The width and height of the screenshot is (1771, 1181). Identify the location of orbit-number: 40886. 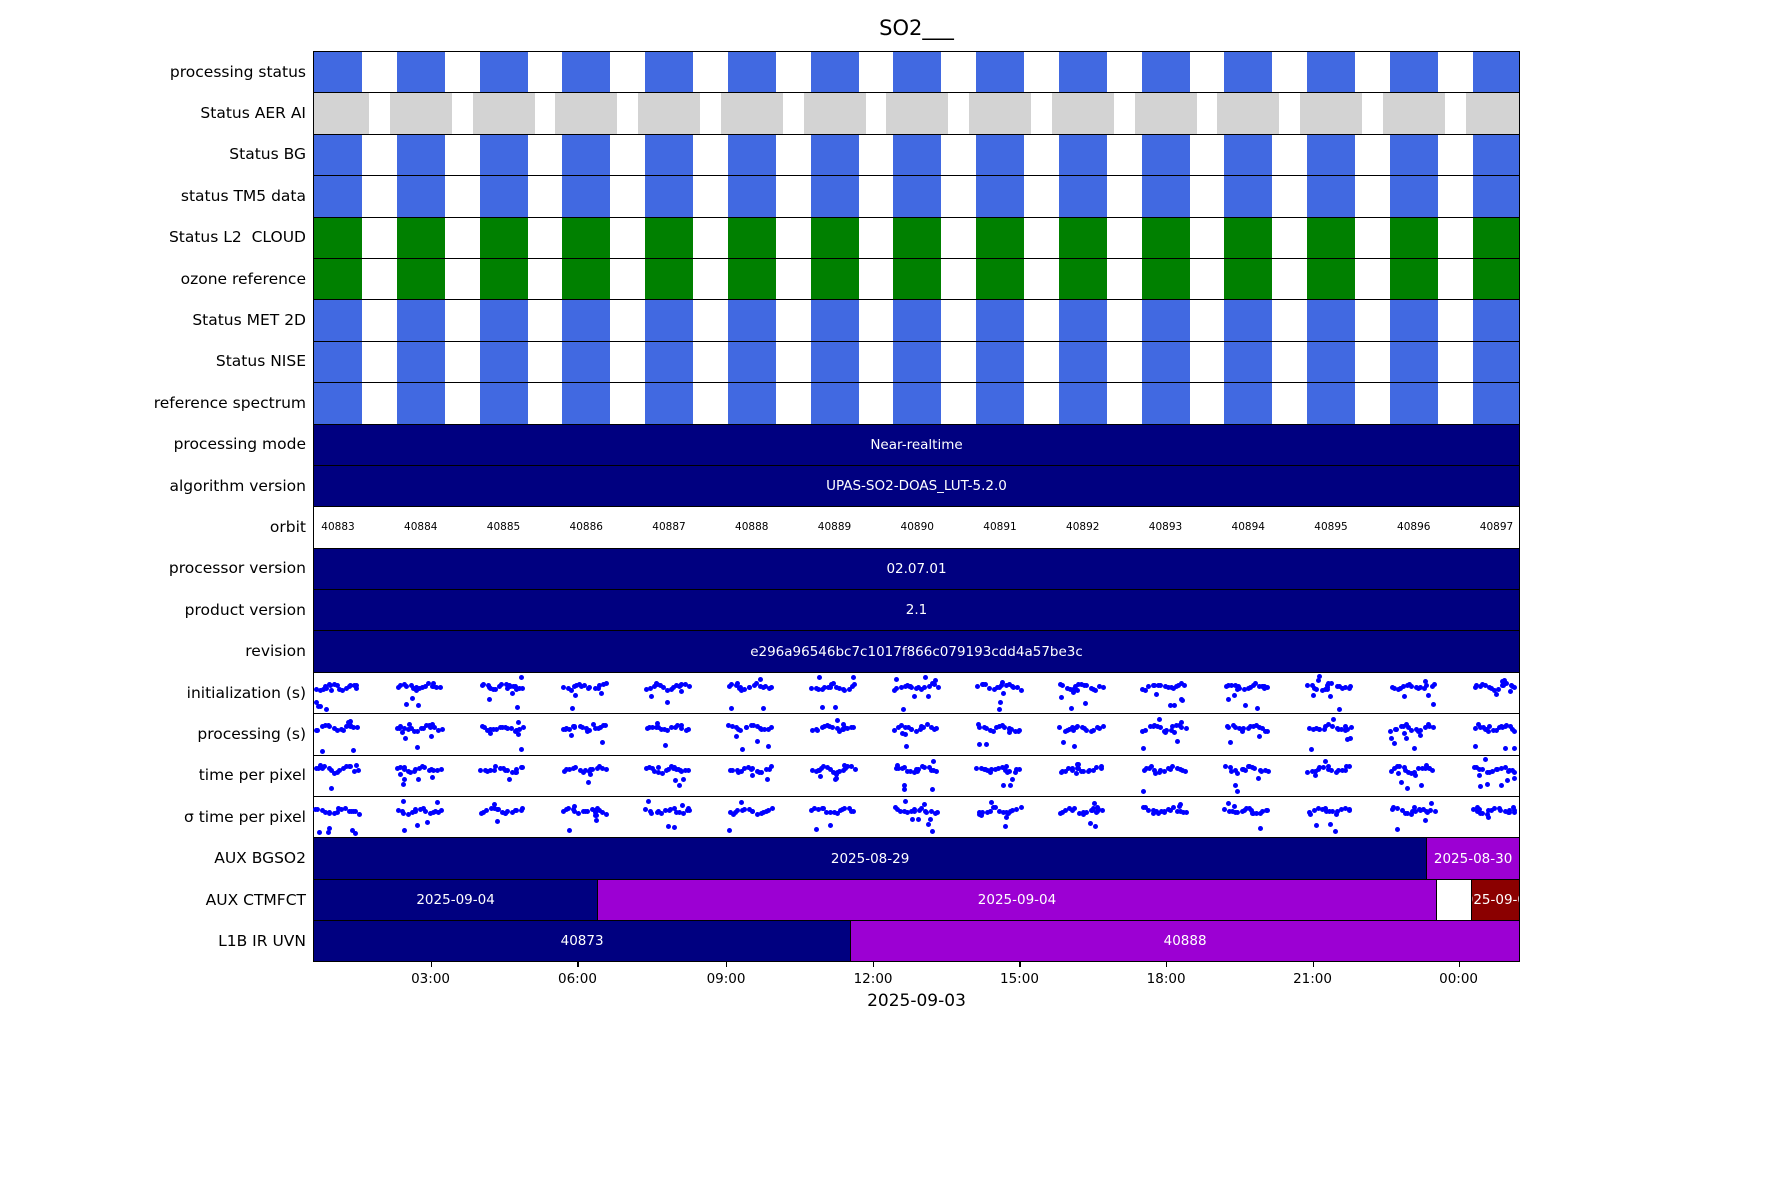
(586, 527).